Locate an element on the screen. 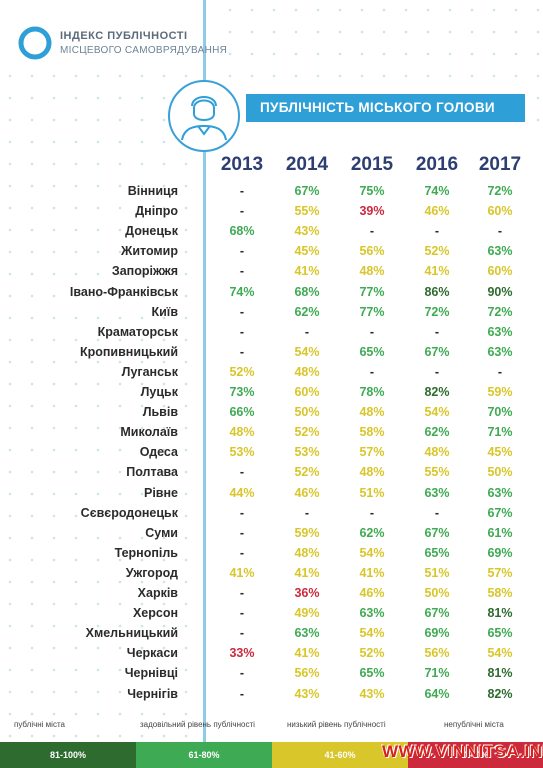 This screenshot has height=768, width=543. city-name: Сєвєродонецьк is located at coordinates (129, 512).